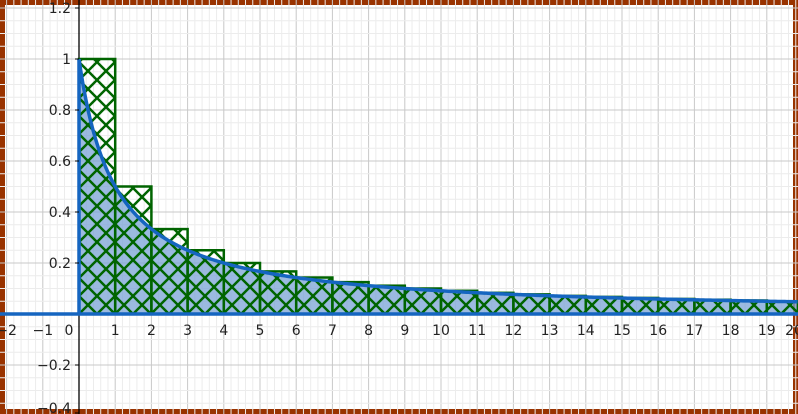 This screenshot has height=414, width=798. What do you see at coordinates (69, 331) in the screenshot?
I see `x-tick-label: 0` at bounding box center [69, 331].